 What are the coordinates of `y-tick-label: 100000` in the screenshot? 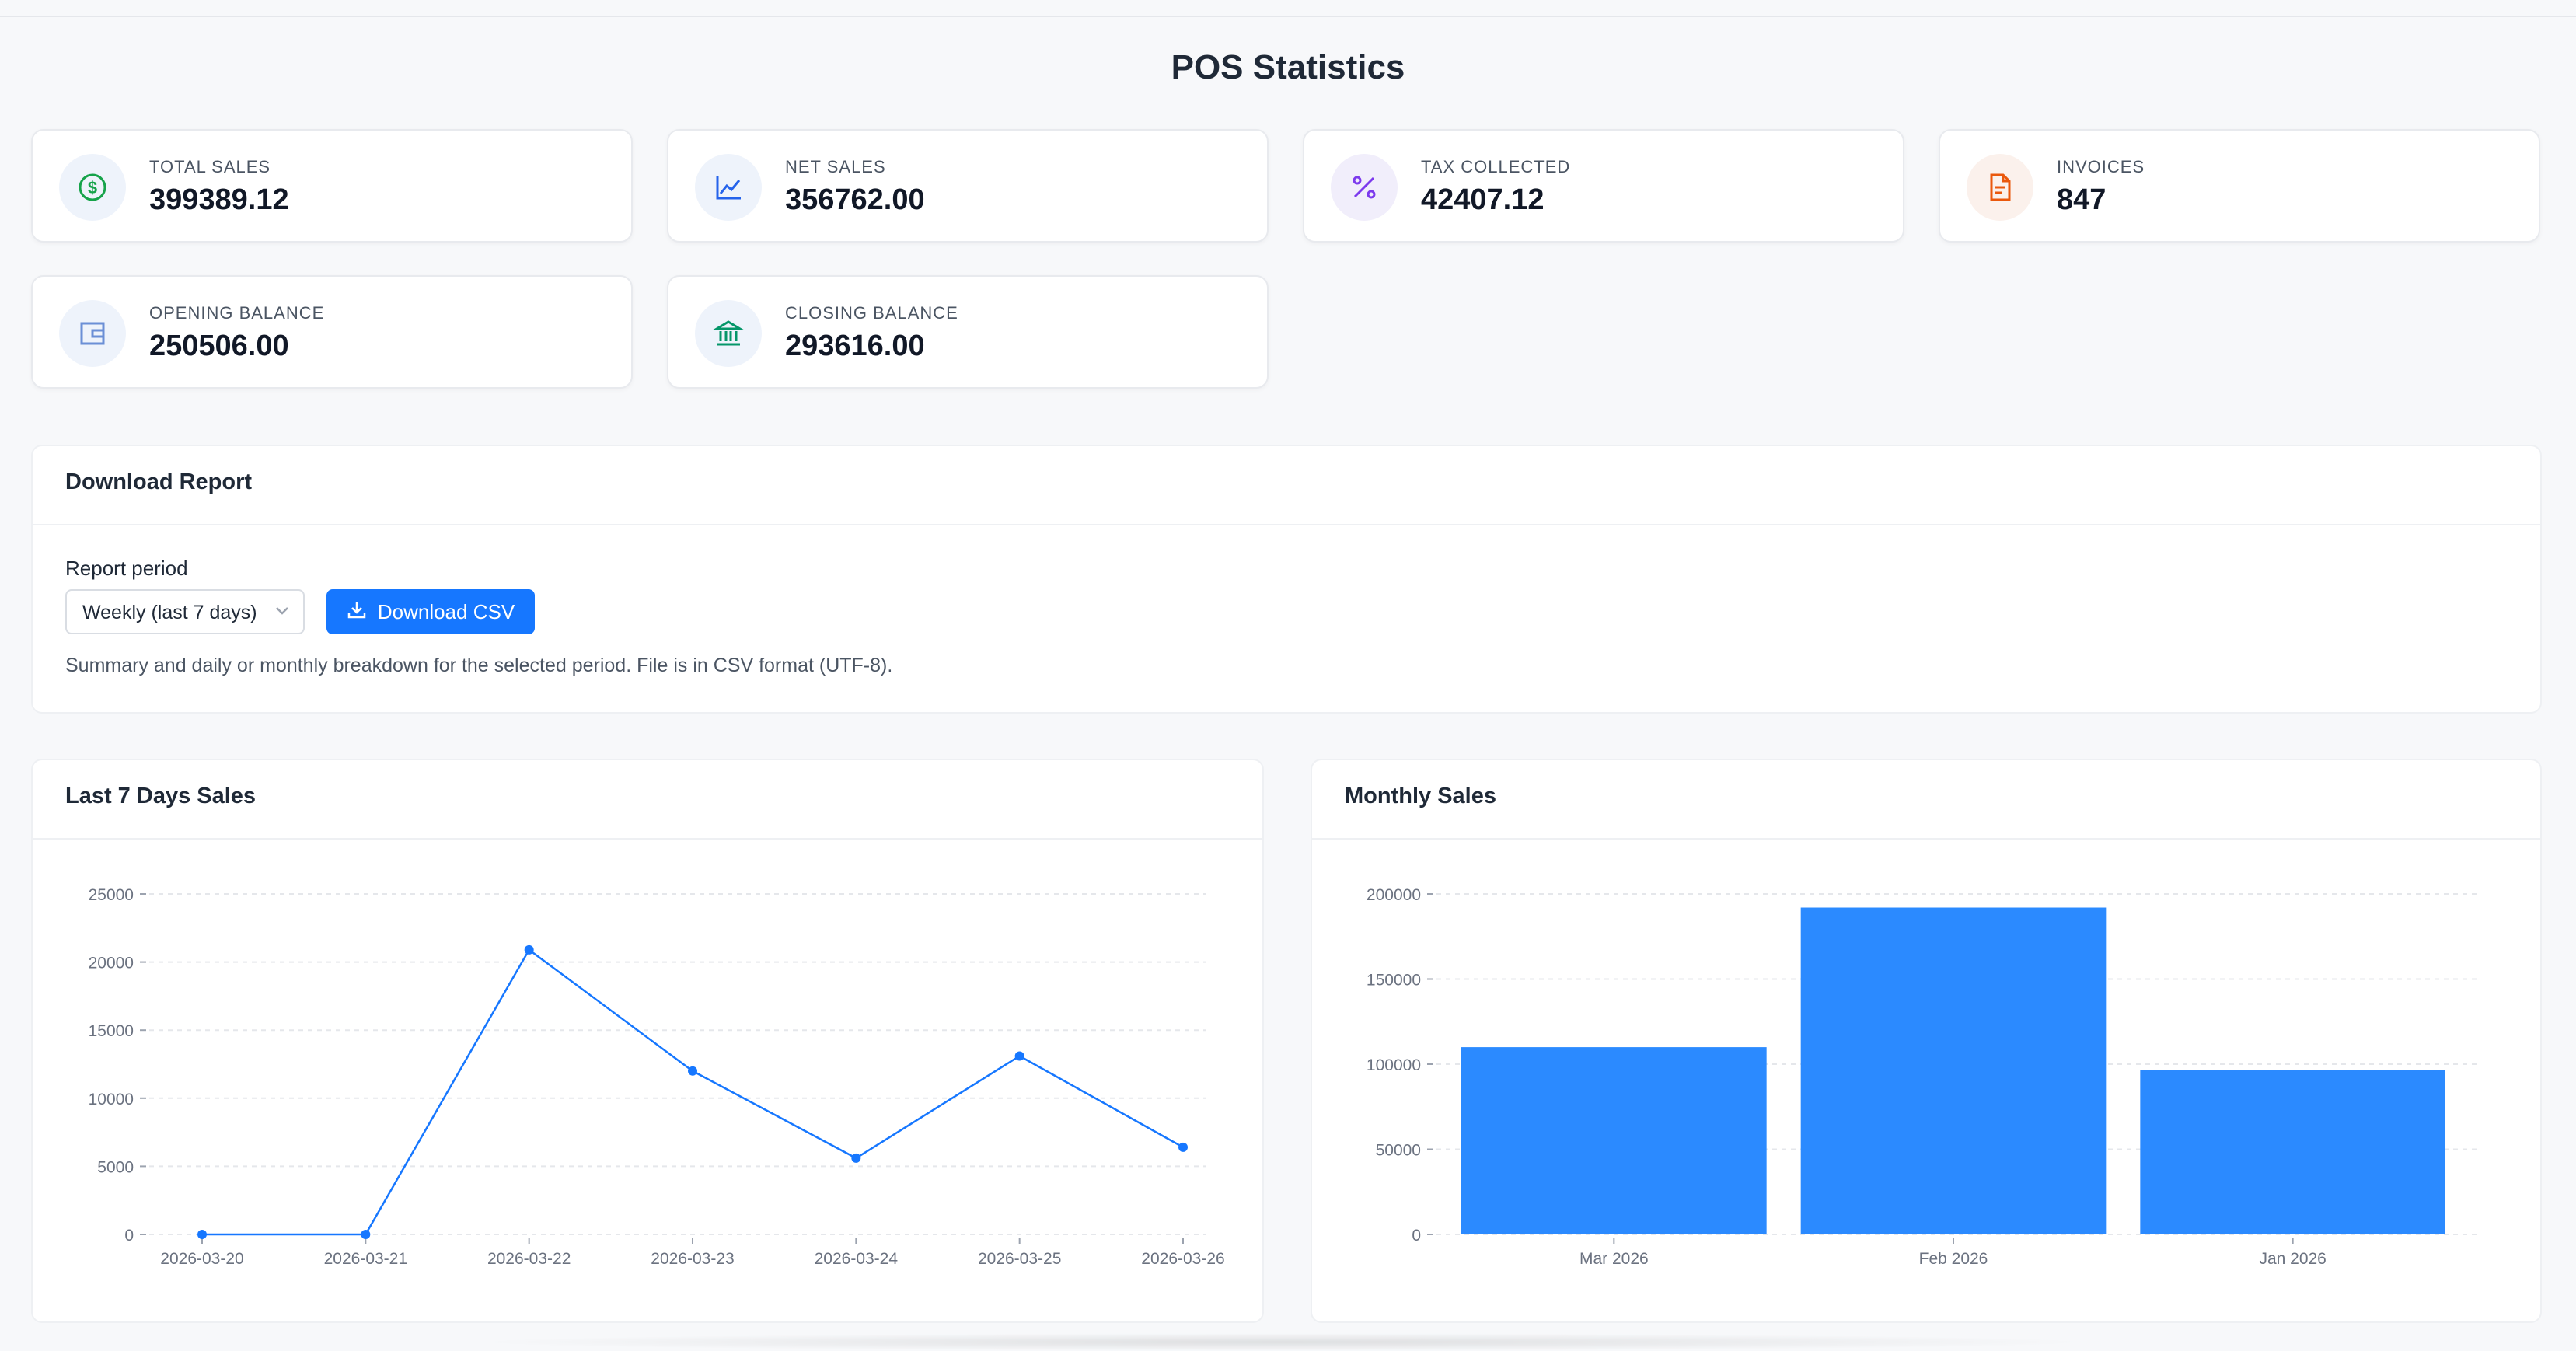 It's located at (1394, 1065).